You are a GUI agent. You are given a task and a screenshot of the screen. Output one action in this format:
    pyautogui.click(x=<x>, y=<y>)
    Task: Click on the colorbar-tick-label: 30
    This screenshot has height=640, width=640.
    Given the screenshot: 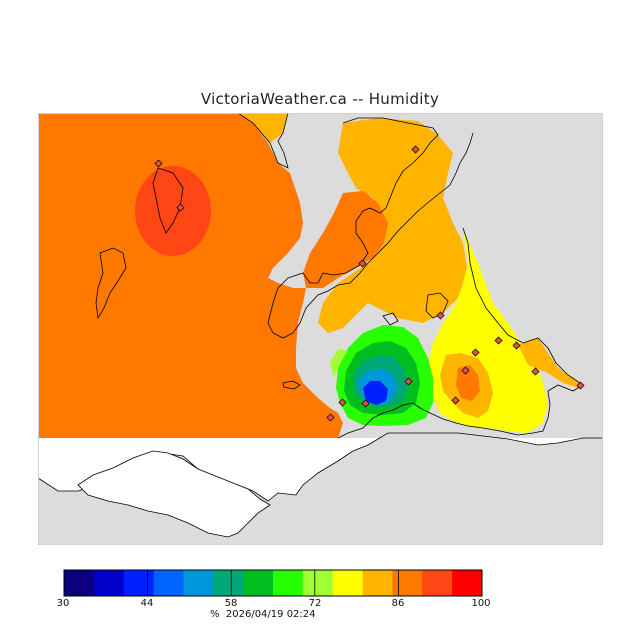 What is the action you would take?
    pyautogui.click(x=63, y=603)
    